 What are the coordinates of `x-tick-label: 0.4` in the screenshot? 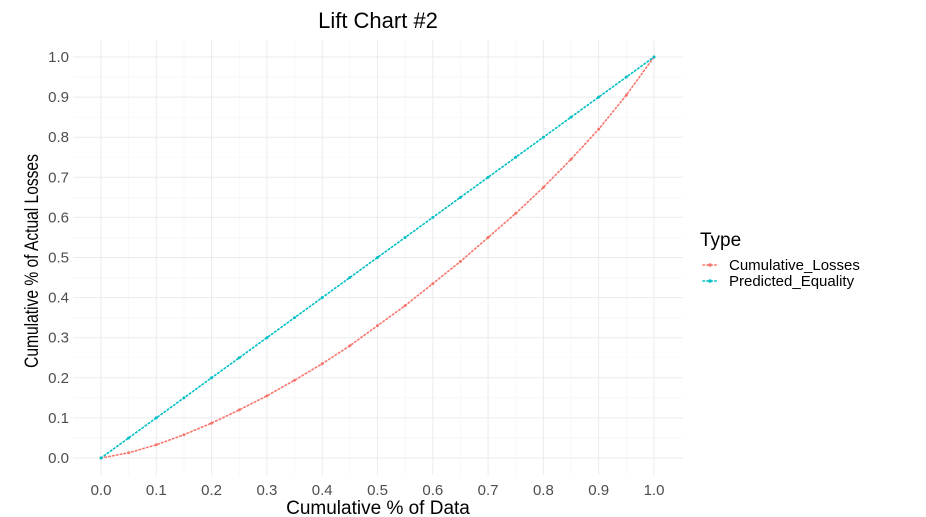 It's located at (322, 490).